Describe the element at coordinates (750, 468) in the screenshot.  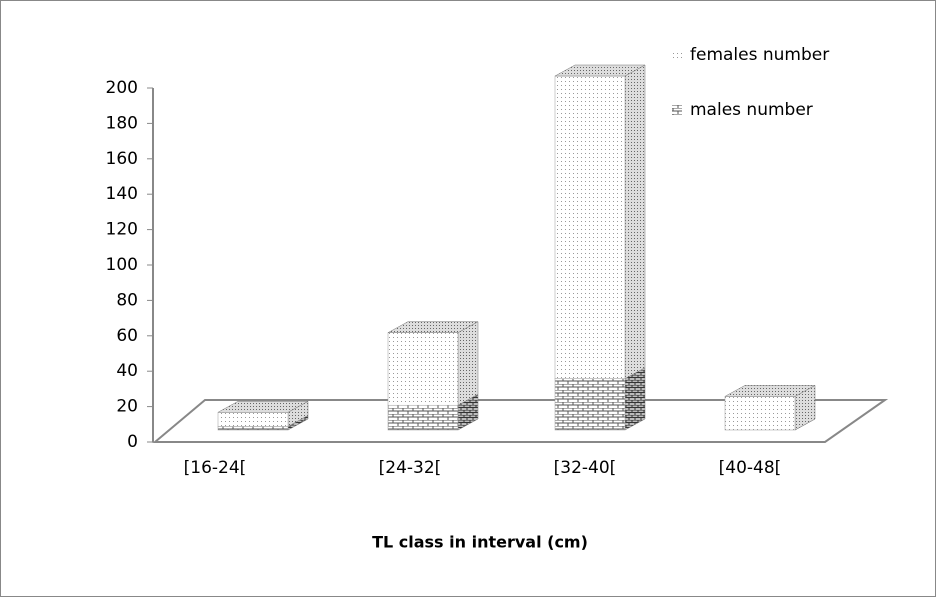
I see `x-tick-label: [40-48[` at that location.